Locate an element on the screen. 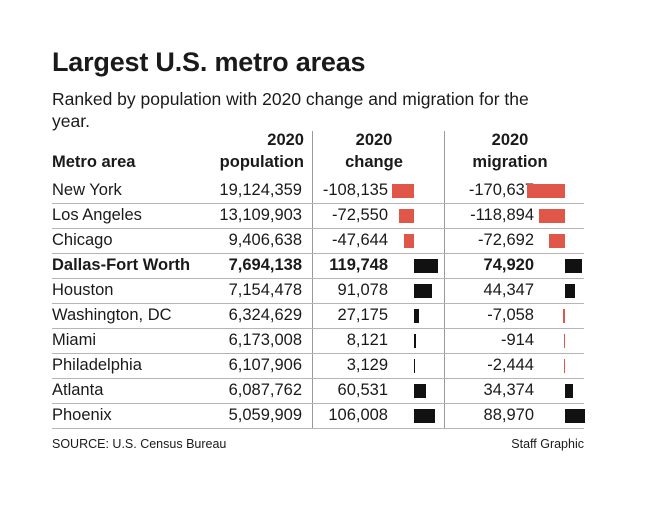  header-population: 2020 population is located at coordinates (252, 151).